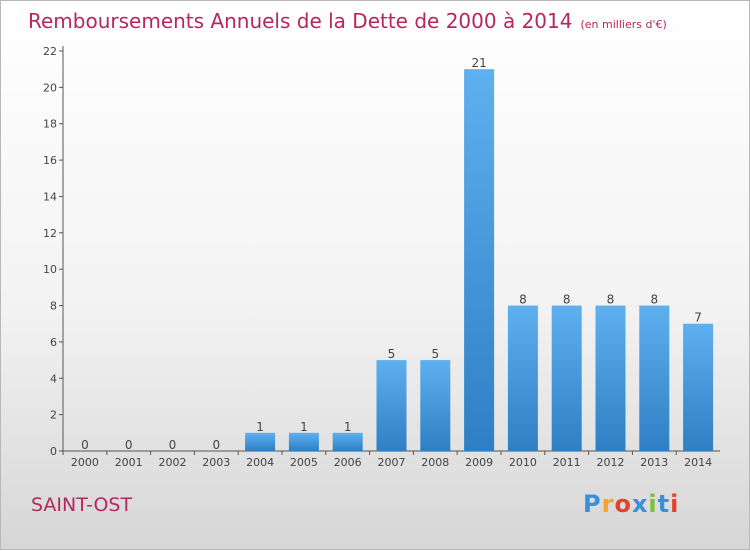 The image size is (750, 551). I want to click on y-tick-label: 10, so click(50, 269).